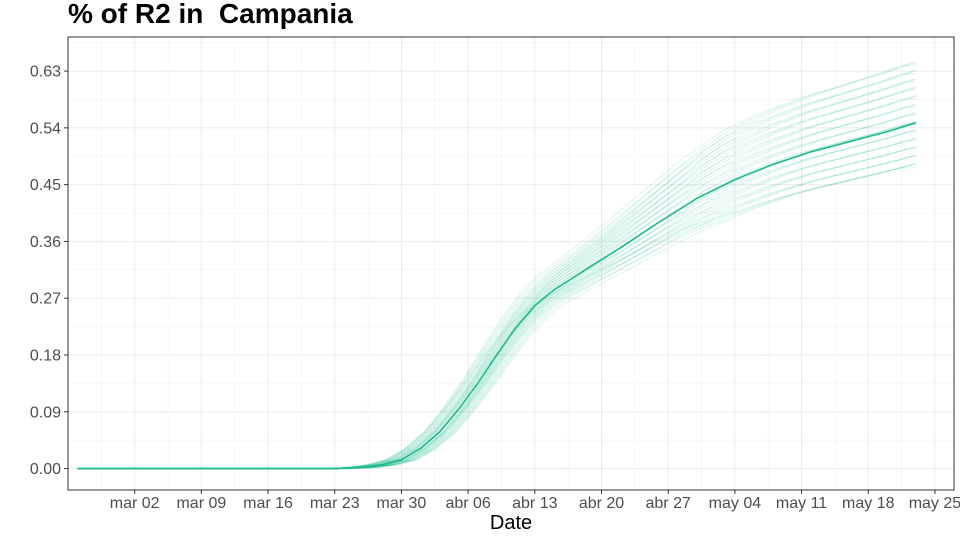 The image size is (960, 540). I want to click on x-tick-label: may 18, so click(868, 503).